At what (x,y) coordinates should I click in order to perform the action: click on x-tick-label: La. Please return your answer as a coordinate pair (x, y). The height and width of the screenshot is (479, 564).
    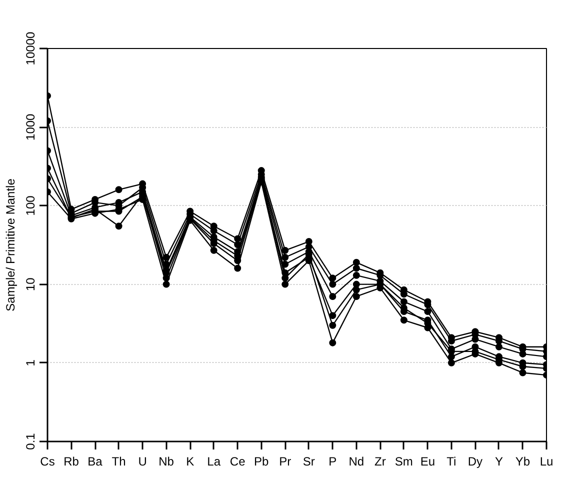
    Looking at the image, I should click on (214, 461).